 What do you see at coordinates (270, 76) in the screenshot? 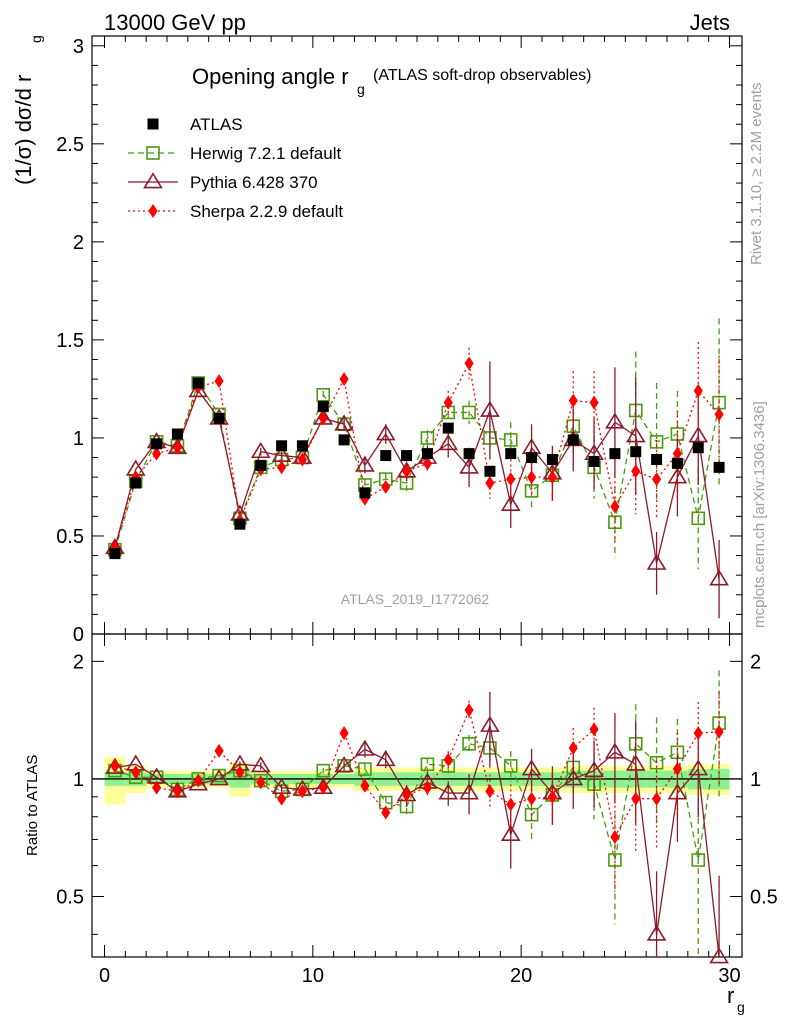
I see `chart-title-main: Opening angle r` at bounding box center [270, 76].